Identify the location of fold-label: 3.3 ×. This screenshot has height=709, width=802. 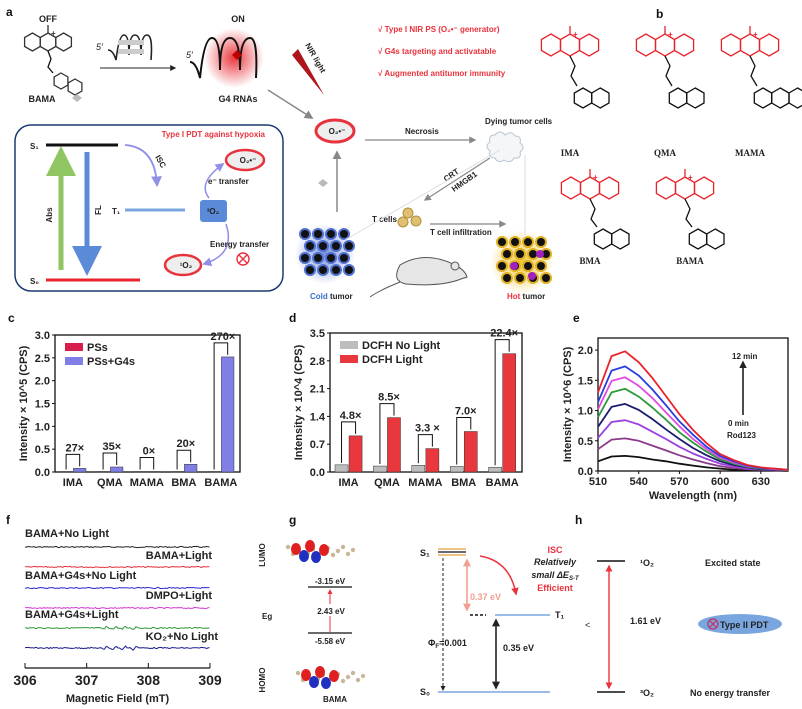
(427, 429).